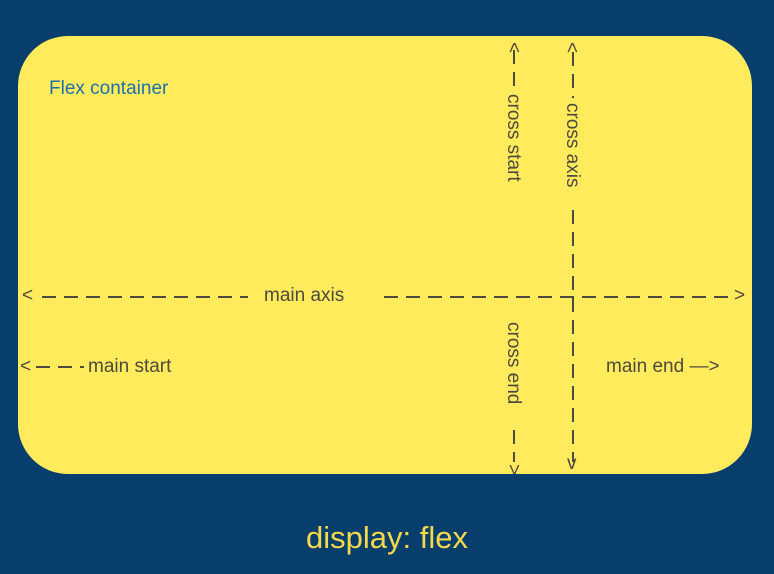 Image resolution: width=774 pixels, height=574 pixels. What do you see at coordinates (572, 463) in the screenshot?
I see `cross-axis-arrow-down: v` at bounding box center [572, 463].